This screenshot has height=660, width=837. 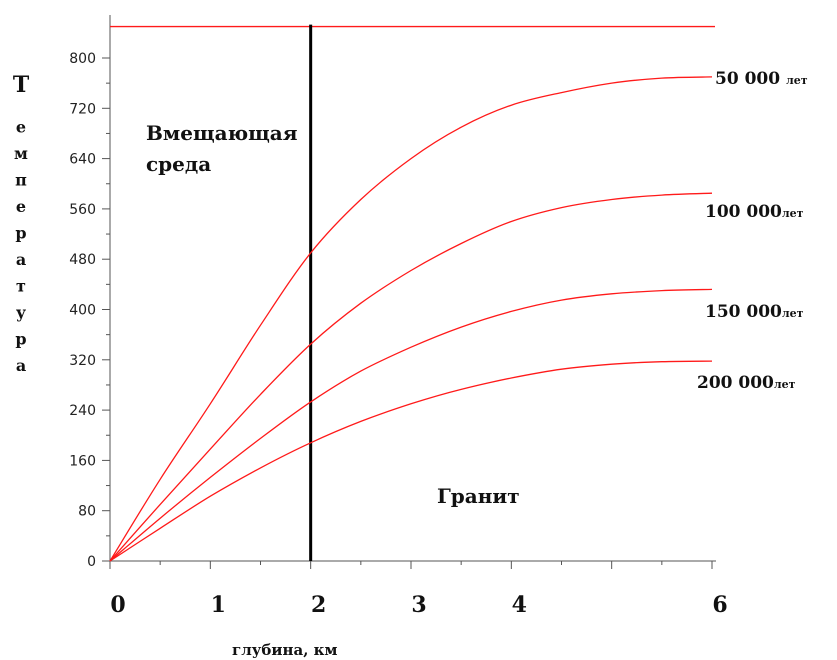 I want to click on y-tick-label-560: 560, so click(x=82, y=210).